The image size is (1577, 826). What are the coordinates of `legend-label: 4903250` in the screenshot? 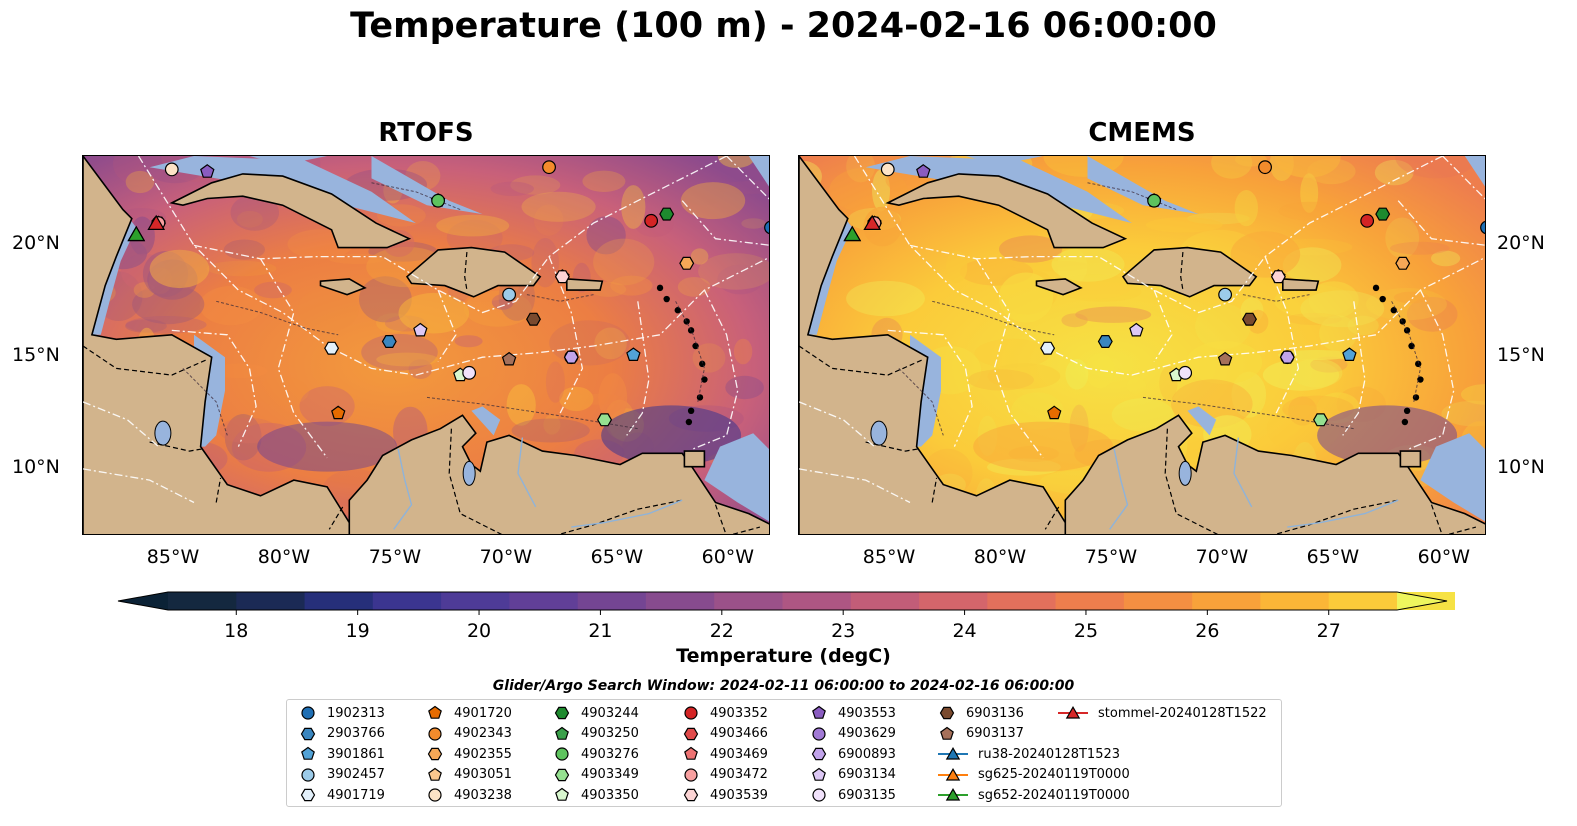 It's located at (610, 733).